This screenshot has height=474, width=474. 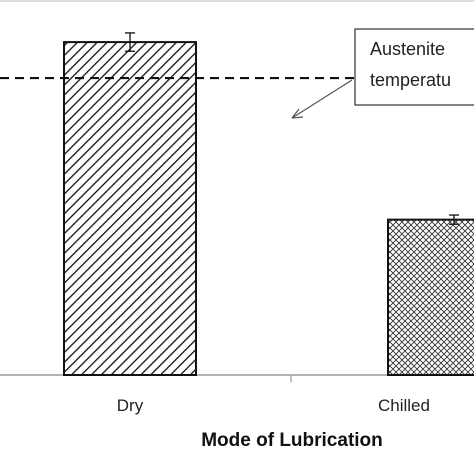 I want to click on bar-chilled, so click(x=430, y=297).